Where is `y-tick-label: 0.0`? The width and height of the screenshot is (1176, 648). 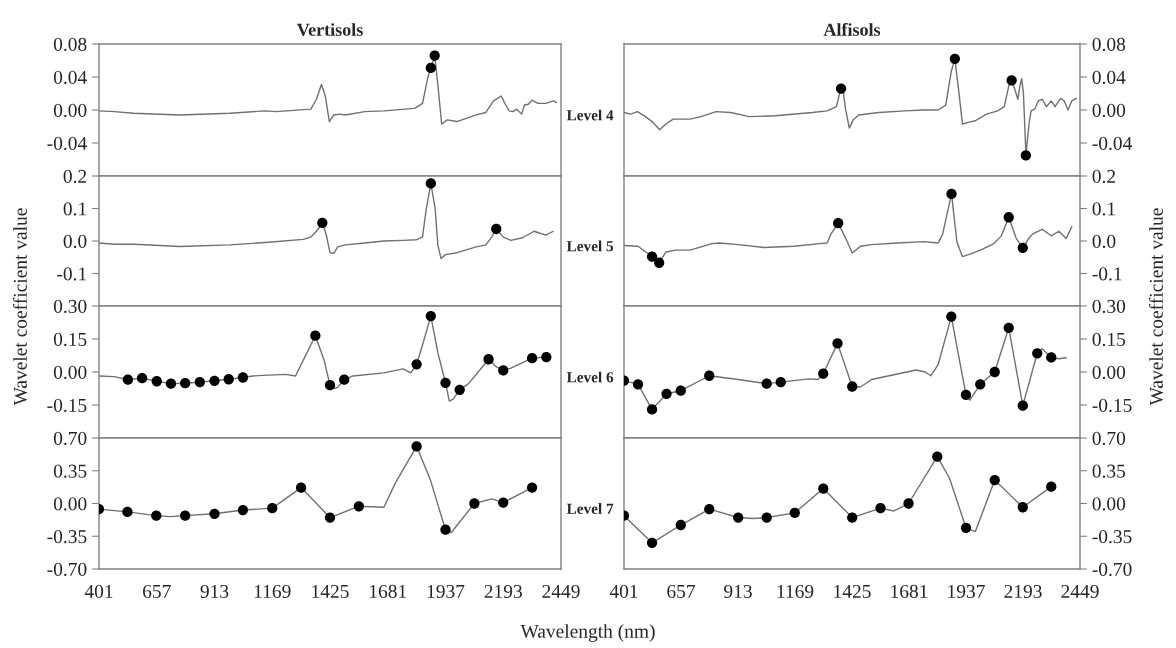 y-tick-label: 0.0 is located at coordinates (75, 241).